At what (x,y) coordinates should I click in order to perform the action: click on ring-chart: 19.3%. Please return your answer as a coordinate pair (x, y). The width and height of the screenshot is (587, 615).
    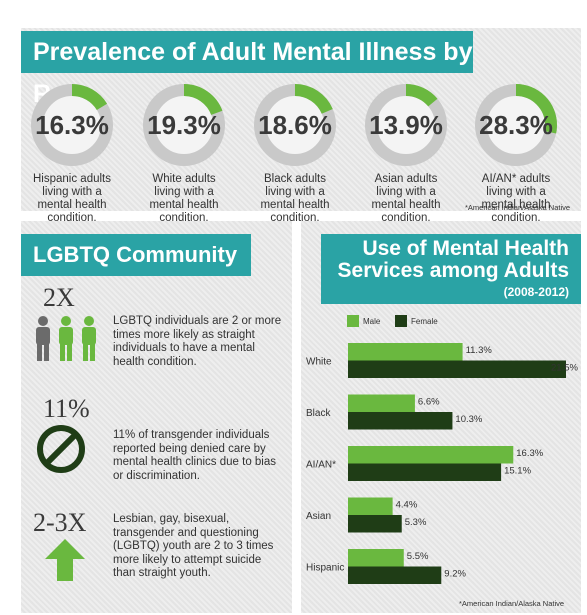
    Looking at the image, I should click on (184, 125).